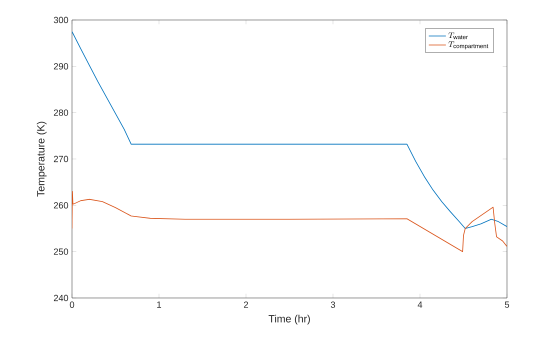 Image resolution: width=560 pixels, height=337 pixels. Describe the element at coordinates (61, 159) in the screenshot. I see `y-tick-label: 270` at that location.